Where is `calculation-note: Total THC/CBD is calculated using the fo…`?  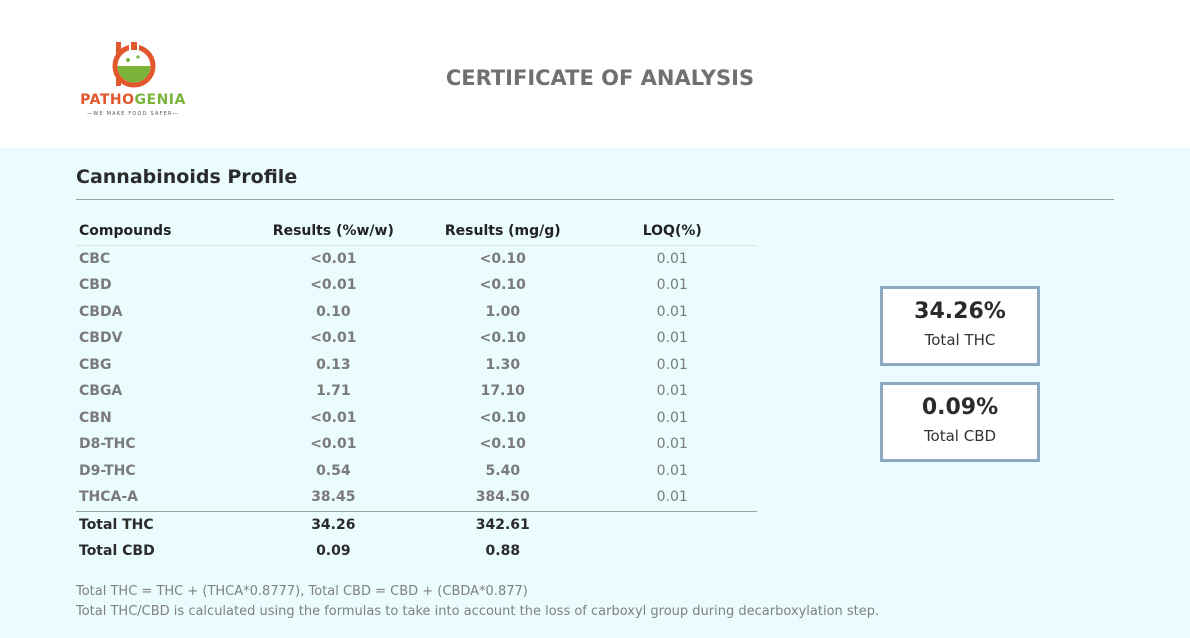
calculation-note: Total THC/CBD is calculated using the fo… is located at coordinates (478, 611).